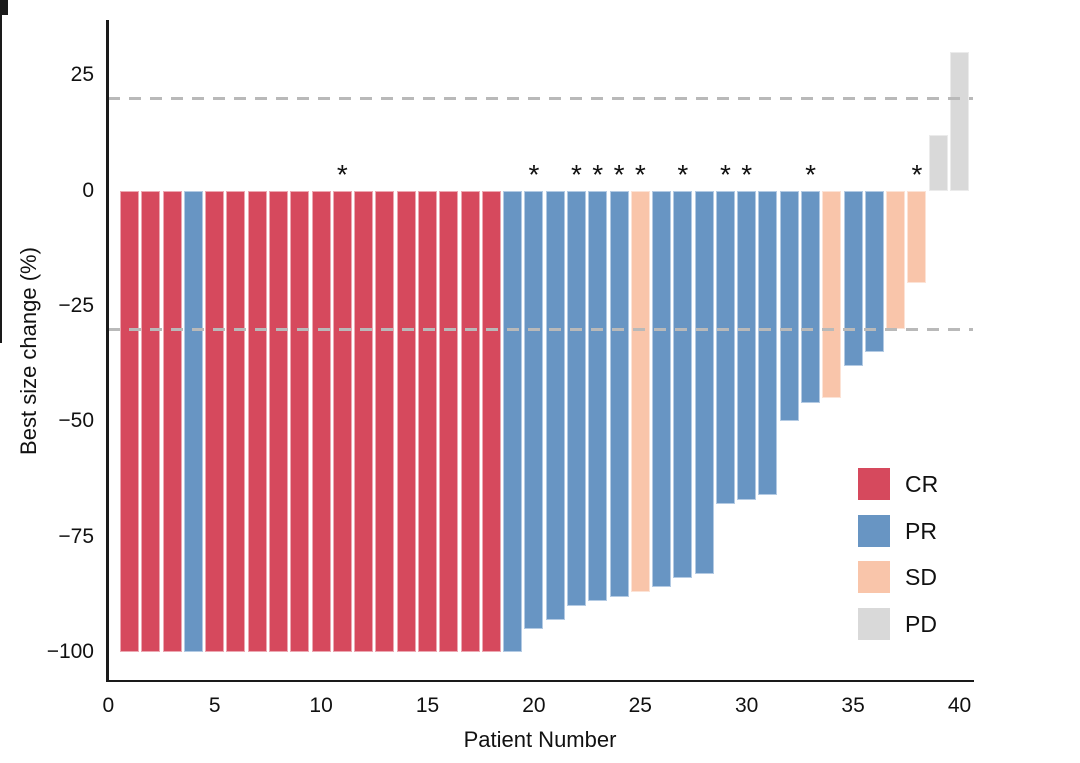 The height and width of the screenshot is (763, 1080). I want to click on x-tick-label-40: 40, so click(959, 705).